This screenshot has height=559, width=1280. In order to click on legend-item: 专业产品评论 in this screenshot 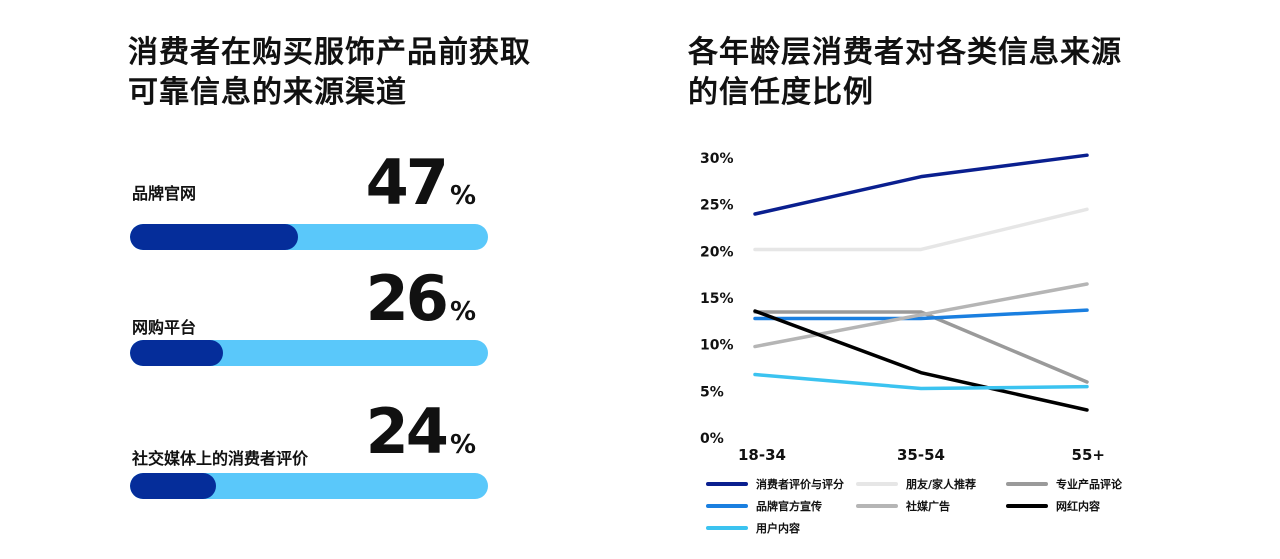, I will do `click(1064, 484)`.